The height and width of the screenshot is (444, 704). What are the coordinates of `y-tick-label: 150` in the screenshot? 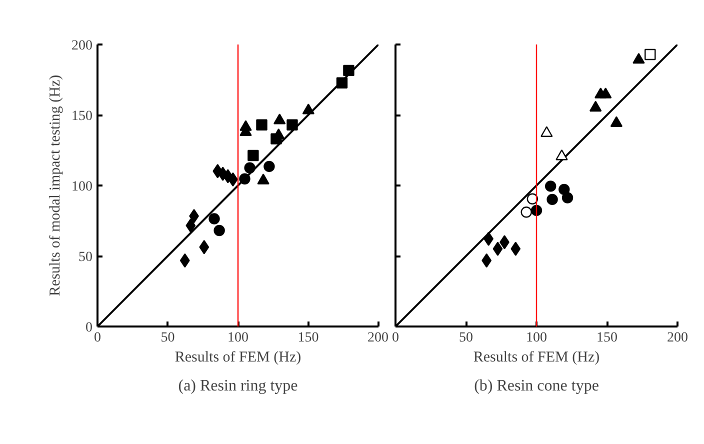 It's located at (82, 116).